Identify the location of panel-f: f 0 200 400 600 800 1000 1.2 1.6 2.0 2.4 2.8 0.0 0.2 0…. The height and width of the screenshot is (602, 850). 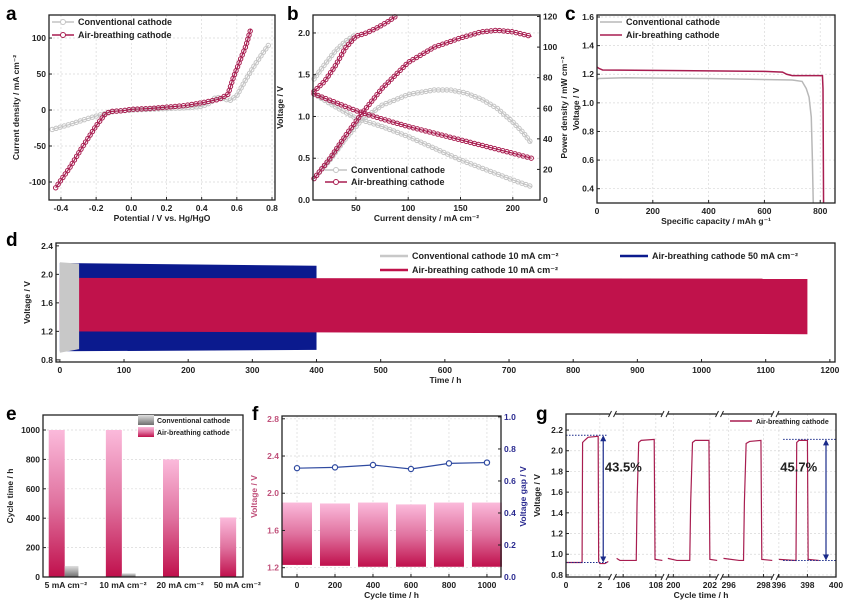
(388, 502).